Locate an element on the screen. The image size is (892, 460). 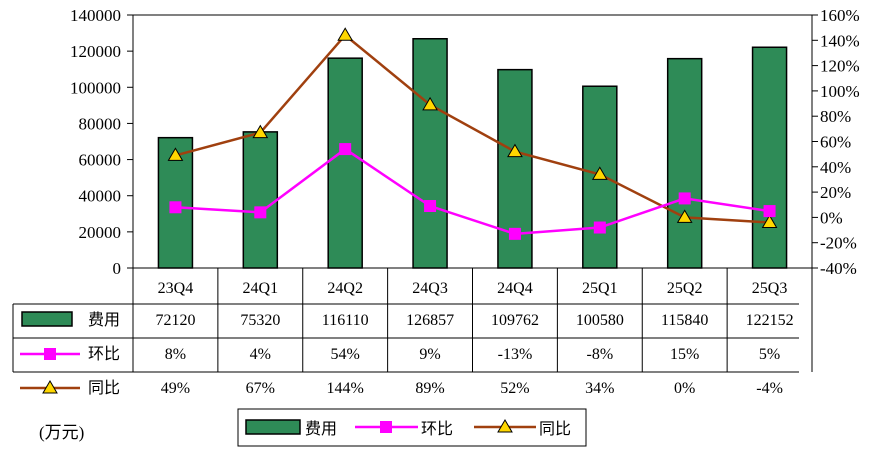
left-axis-tick-label: 40000 is located at coordinates (100, 196).